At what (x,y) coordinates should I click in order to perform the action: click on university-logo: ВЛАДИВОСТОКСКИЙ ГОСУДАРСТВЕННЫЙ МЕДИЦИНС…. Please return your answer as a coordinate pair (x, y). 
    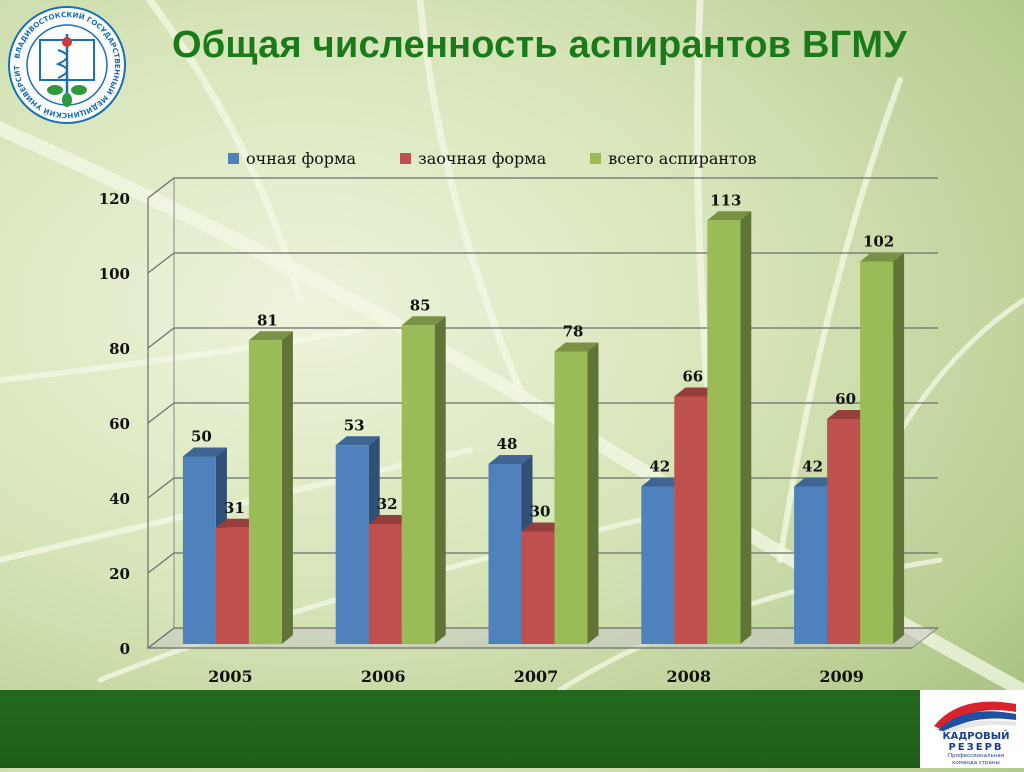
    Looking at the image, I should click on (66, 64).